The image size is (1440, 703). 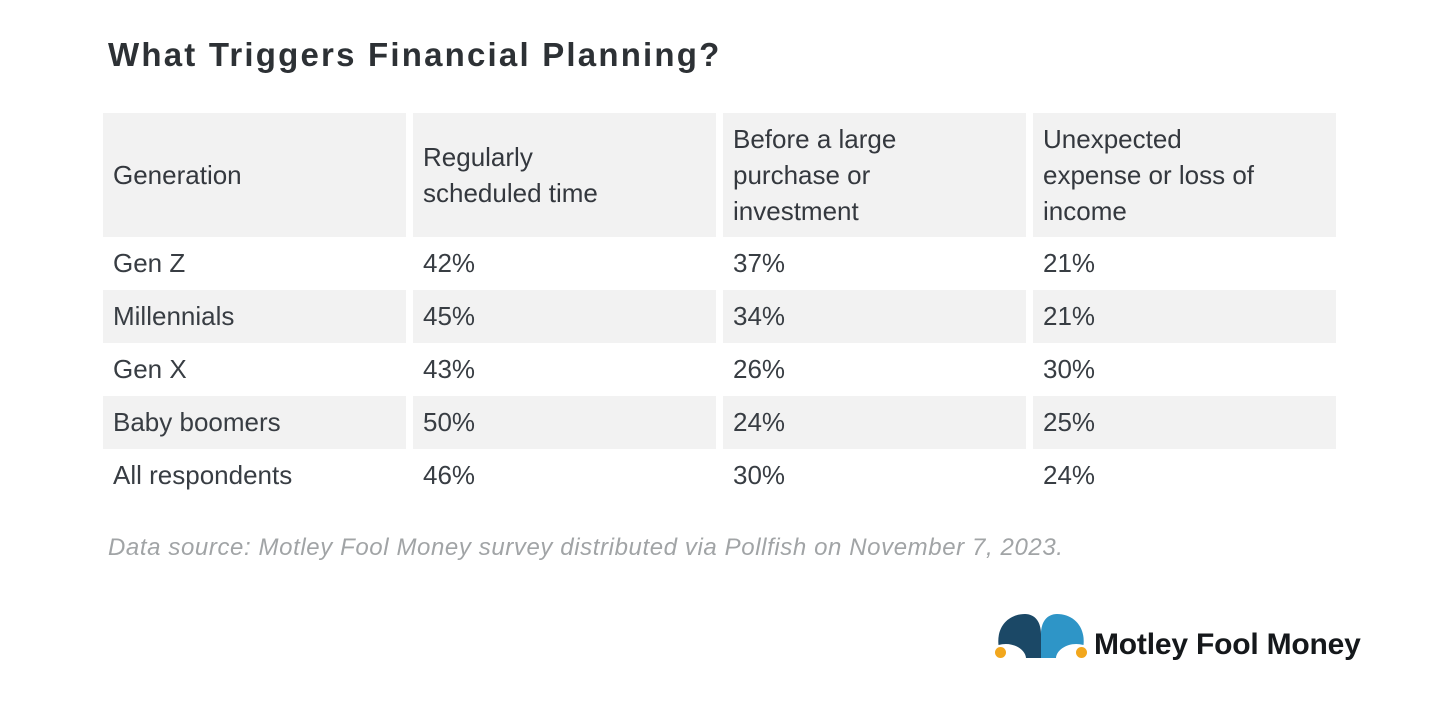 I want to click on cell-scheduled-pct: 43%, so click(x=564, y=369).